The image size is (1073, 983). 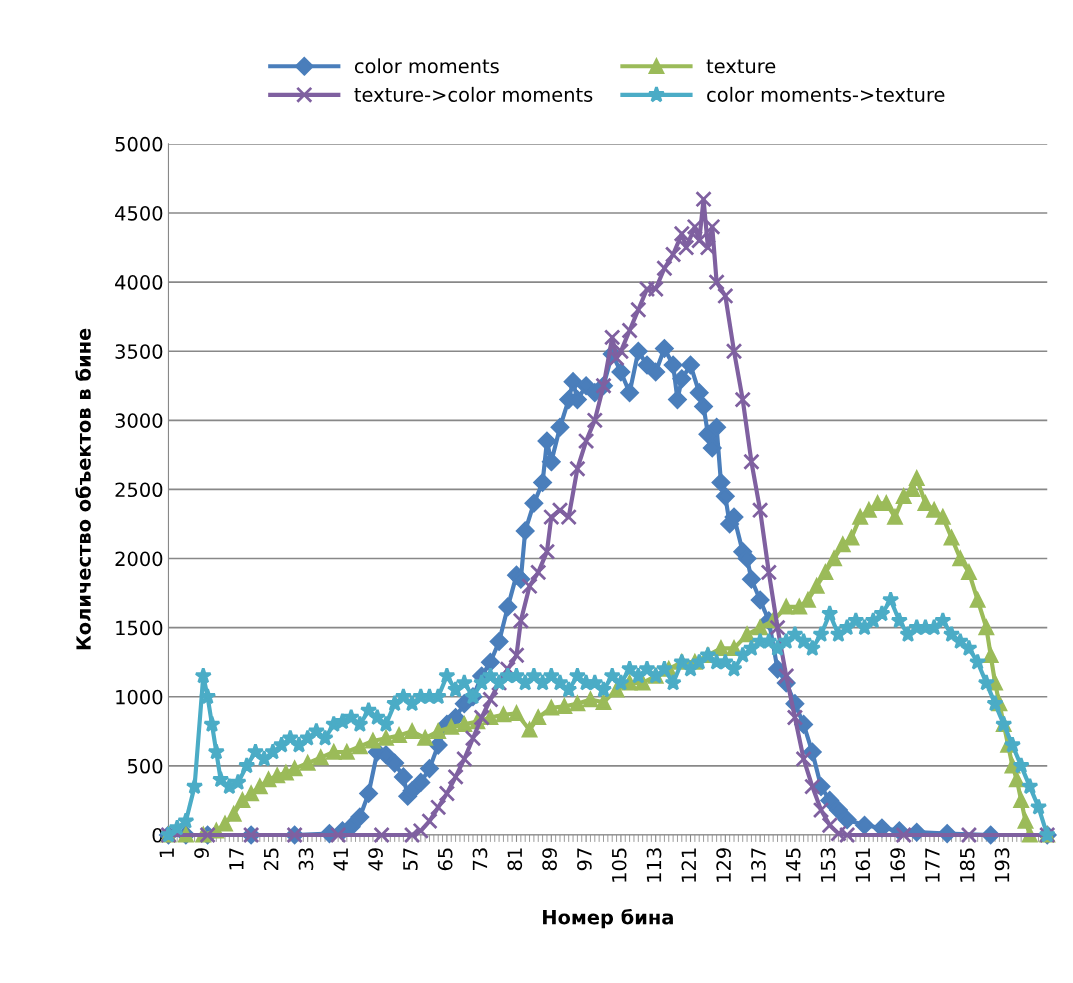 What do you see at coordinates (139, 697) in the screenshot?
I see `y-tick-label: 1000` at bounding box center [139, 697].